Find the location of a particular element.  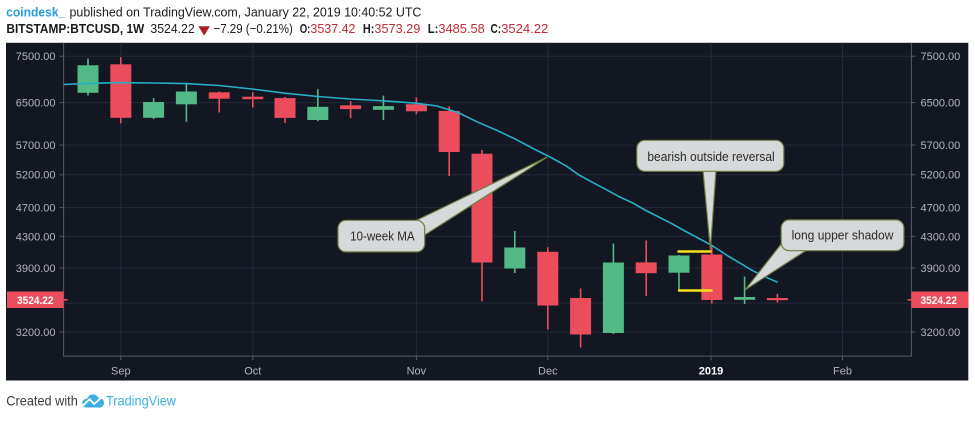

svg-text: Oct is located at coordinates (252, 372).